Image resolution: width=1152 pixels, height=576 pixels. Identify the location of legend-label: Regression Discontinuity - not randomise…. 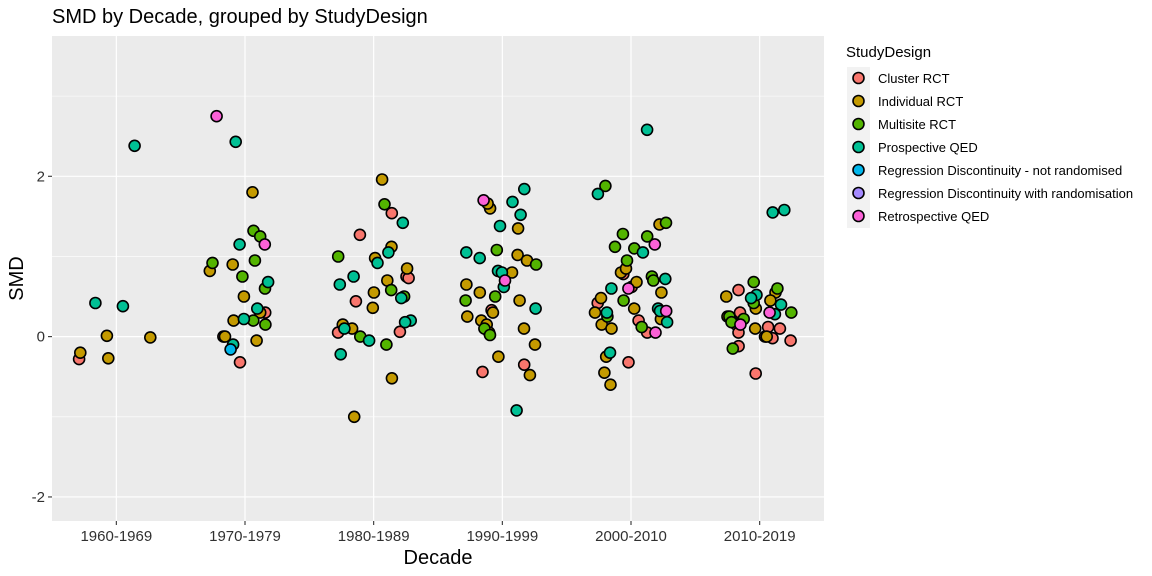
(1000, 170).